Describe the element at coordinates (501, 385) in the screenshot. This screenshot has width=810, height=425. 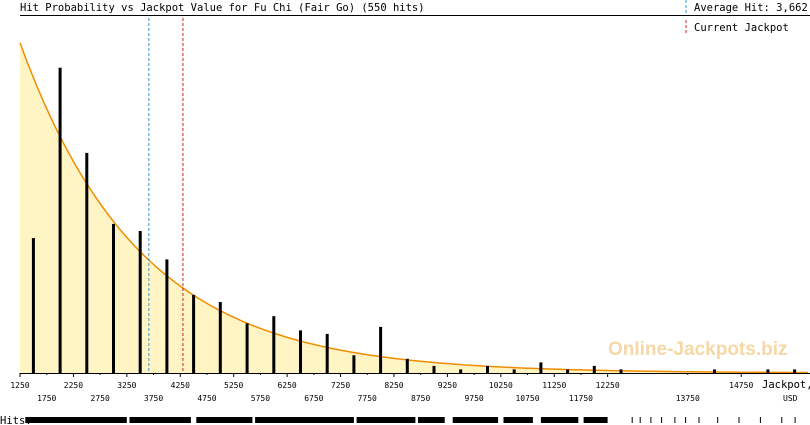
I see `x-tick-label: 10250` at that location.